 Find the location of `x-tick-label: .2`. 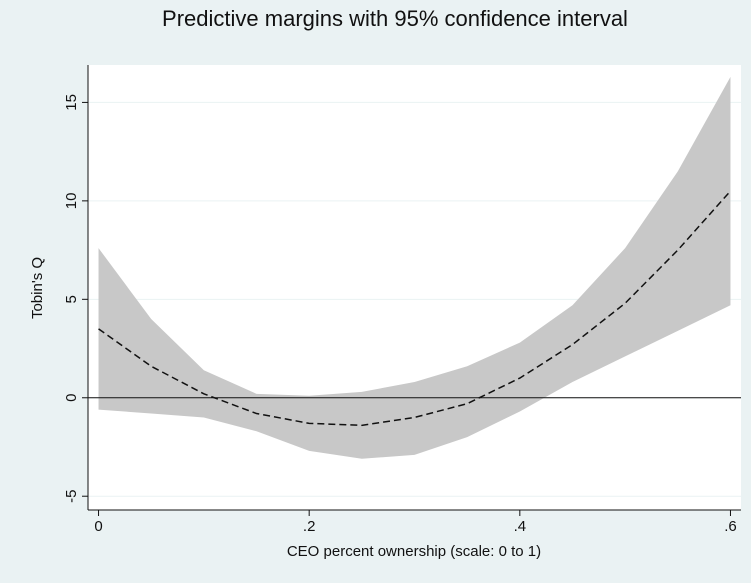

x-tick-label: .2 is located at coordinates (309, 526).